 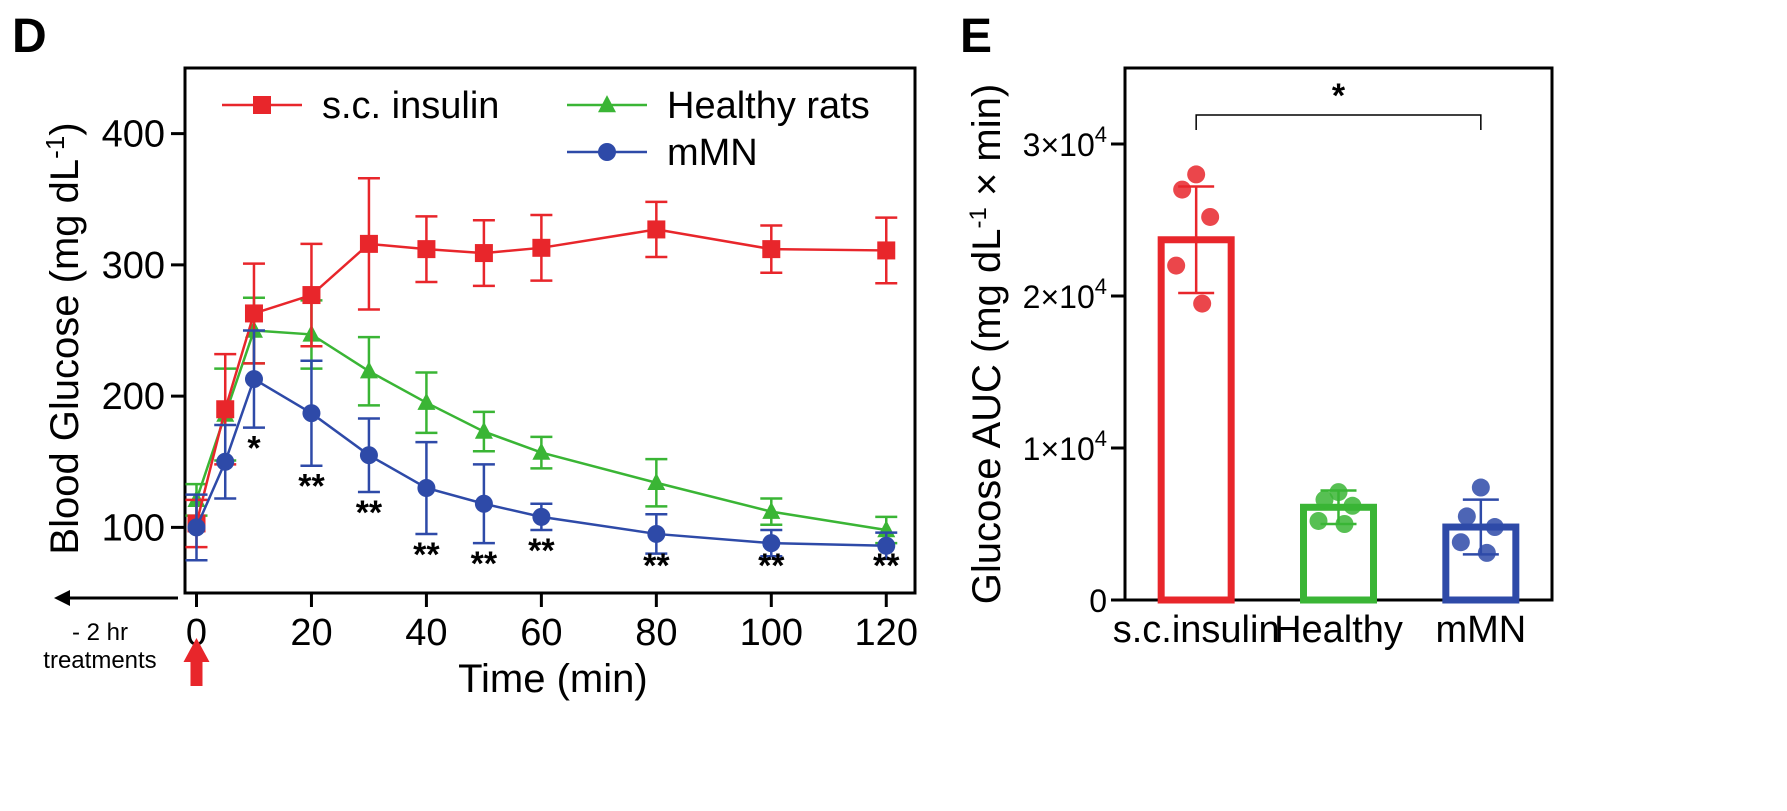 I want to click on y-tick-label: 3×10⁴, so click(x=1065, y=142).